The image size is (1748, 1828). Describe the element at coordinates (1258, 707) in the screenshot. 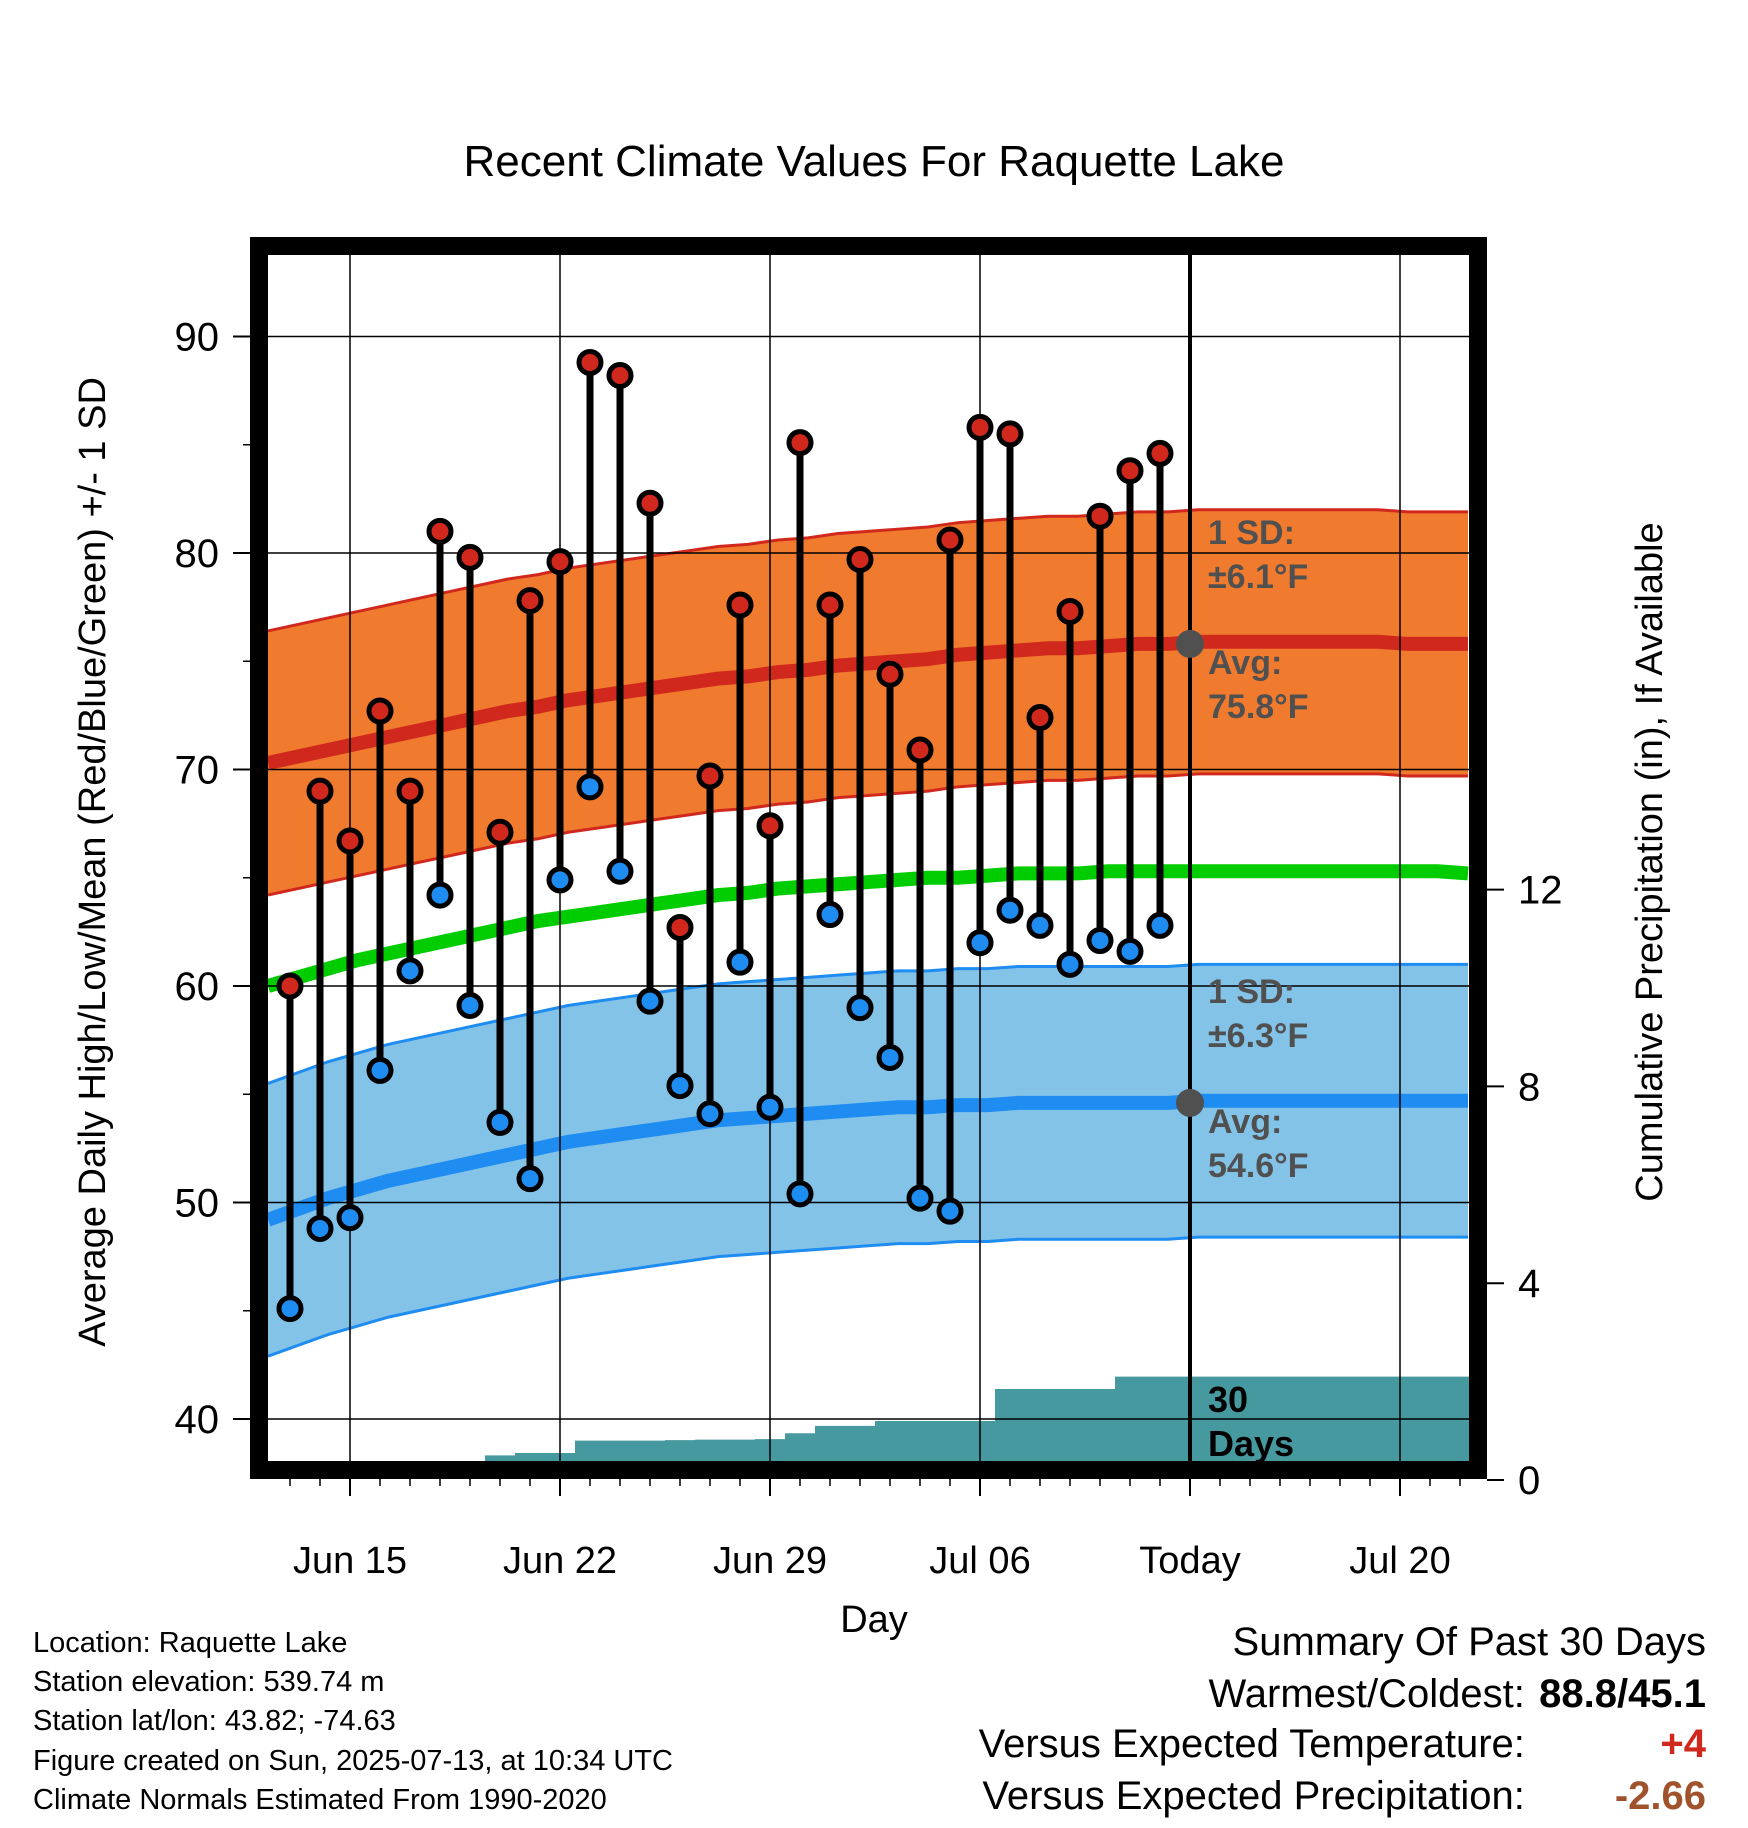

I see `high-avg-value: 75.8°F` at that location.